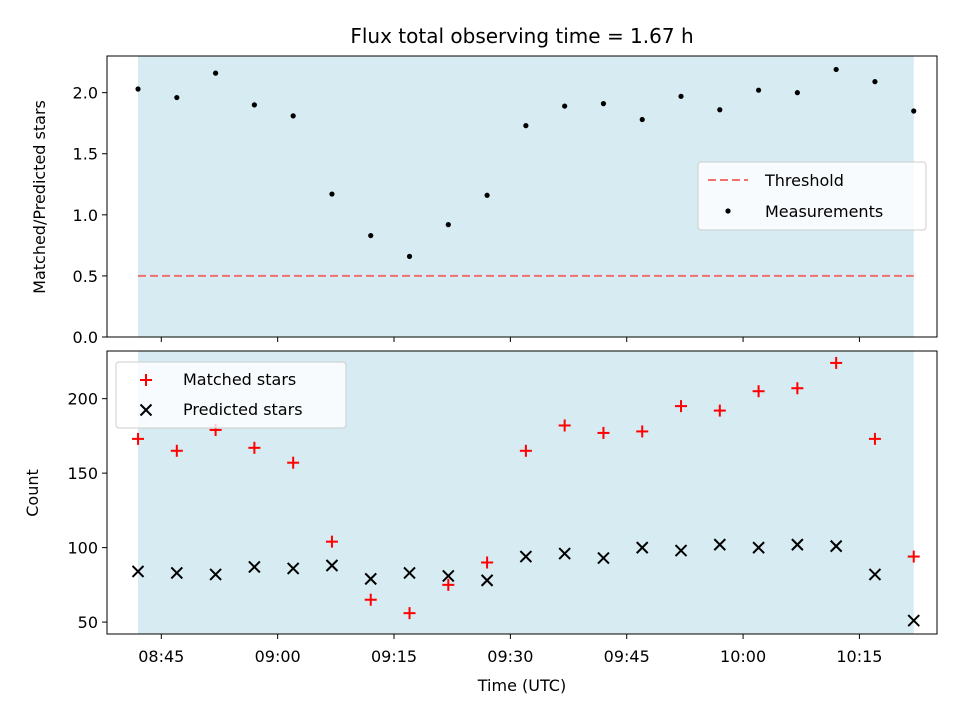 The width and height of the screenshot is (960, 720). What do you see at coordinates (82, 473) in the screenshot?
I see `y-tick-label: 150` at bounding box center [82, 473].